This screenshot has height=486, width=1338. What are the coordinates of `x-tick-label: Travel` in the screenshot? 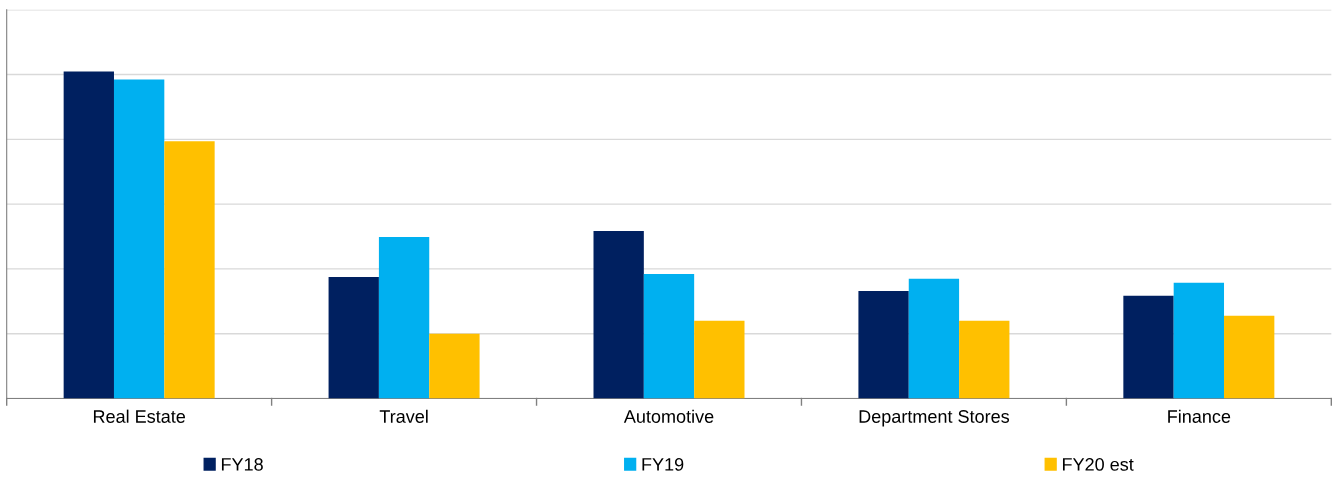 It's located at (403, 416).